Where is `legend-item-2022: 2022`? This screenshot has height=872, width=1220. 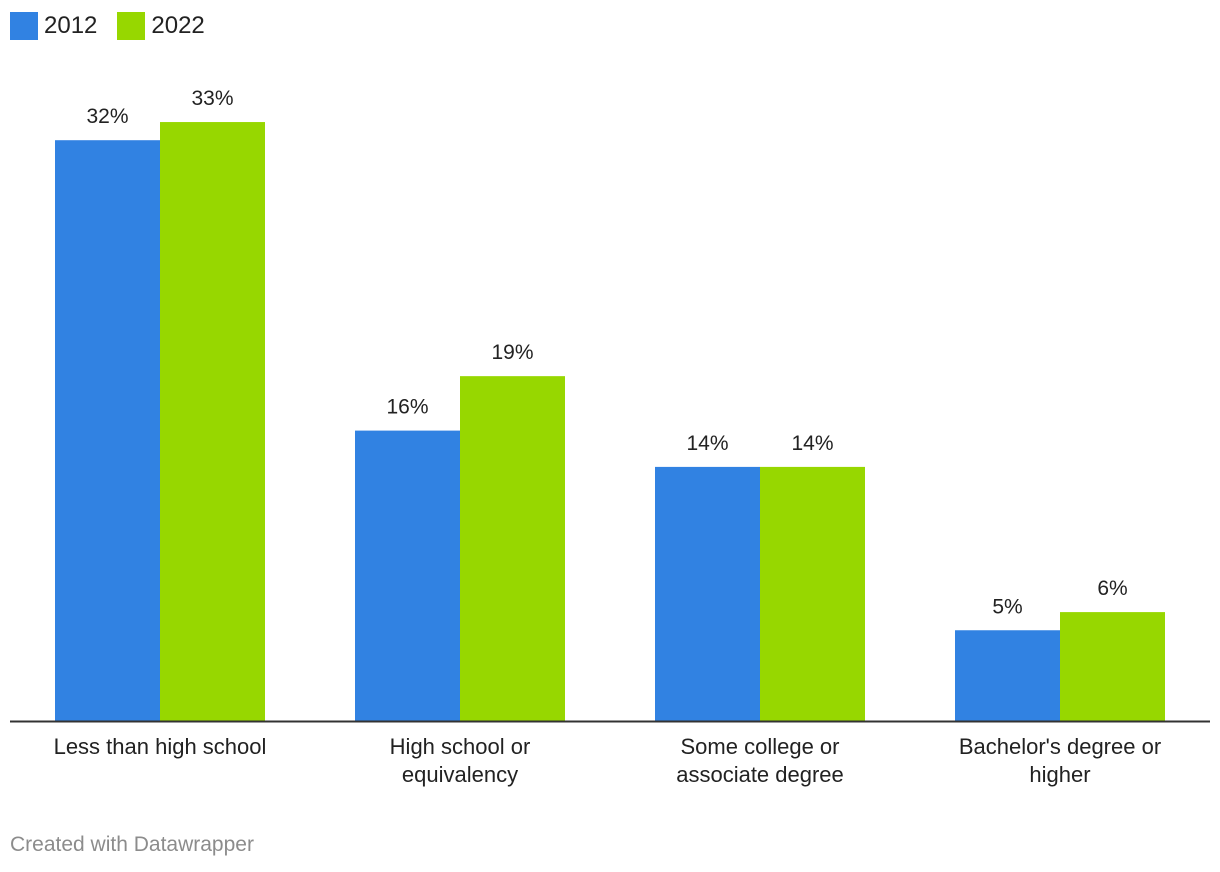
legend-item-2022: 2022 is located at coordinates (161, 26).